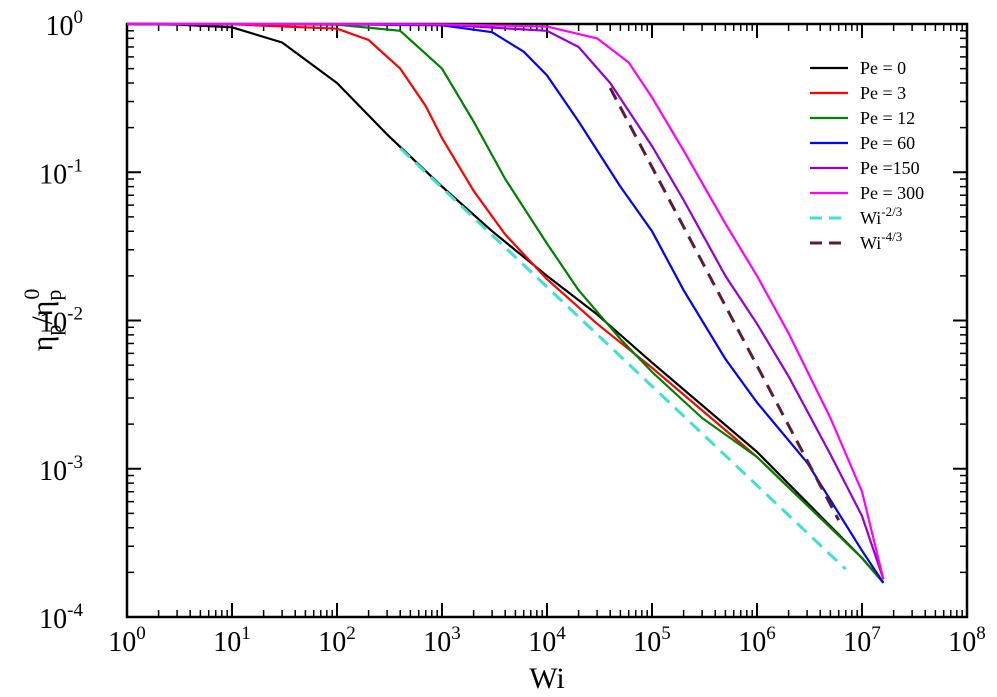 Image resolution: width=997 pixels, height=697 pixels. What do you see at coordinates (862, 640) in the screenshot?
I see `x-tick-label: 10⁷` at bounding box center [862, 640].